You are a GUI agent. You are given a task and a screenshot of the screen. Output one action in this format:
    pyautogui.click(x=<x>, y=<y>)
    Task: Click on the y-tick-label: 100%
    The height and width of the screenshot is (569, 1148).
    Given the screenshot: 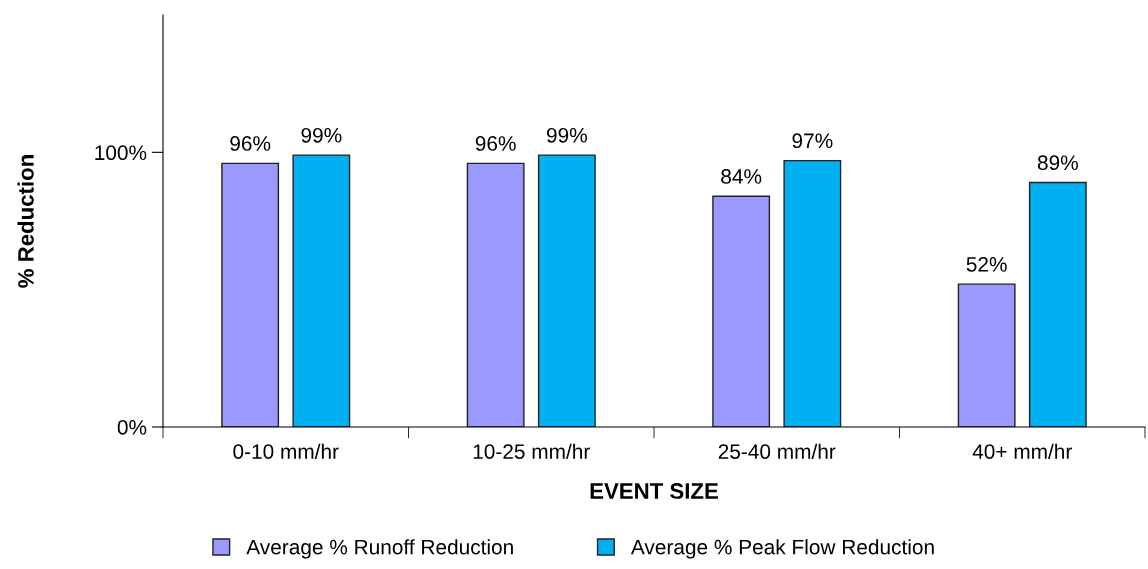 What is the action you would take?
    pyautogui.click(x=121, y=153)
    